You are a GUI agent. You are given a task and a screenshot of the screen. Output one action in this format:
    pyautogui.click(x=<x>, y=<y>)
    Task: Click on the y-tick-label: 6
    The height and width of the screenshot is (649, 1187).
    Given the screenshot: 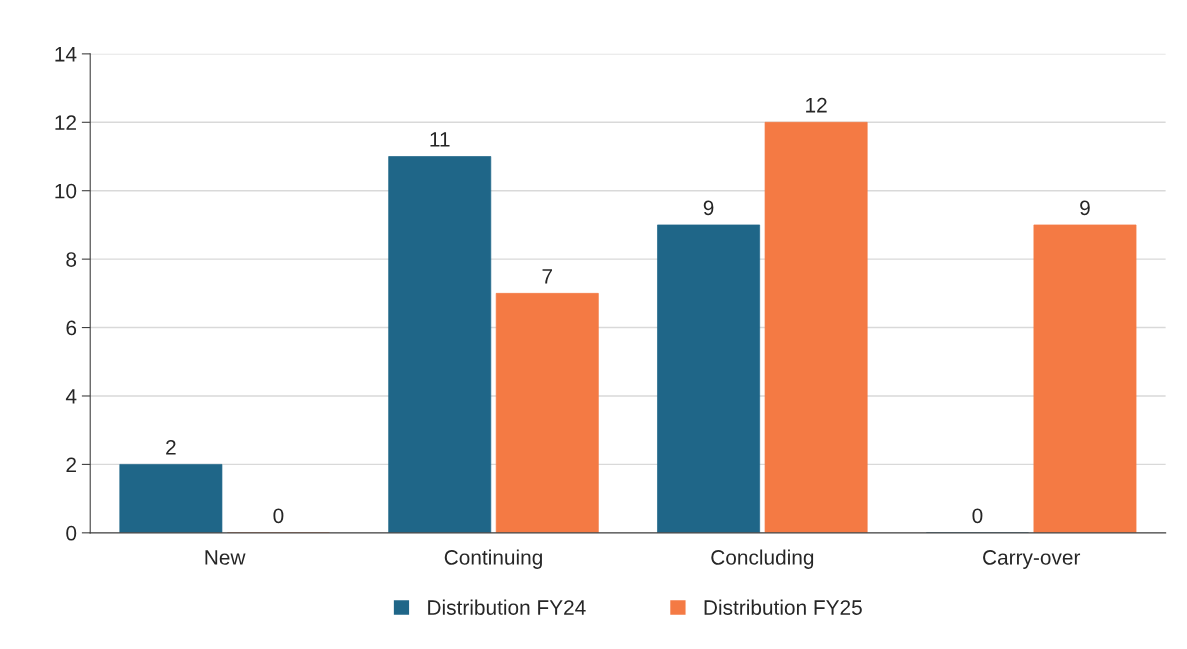 What is the action you would take?
    pyautogui.click(x=71, y=328)
    